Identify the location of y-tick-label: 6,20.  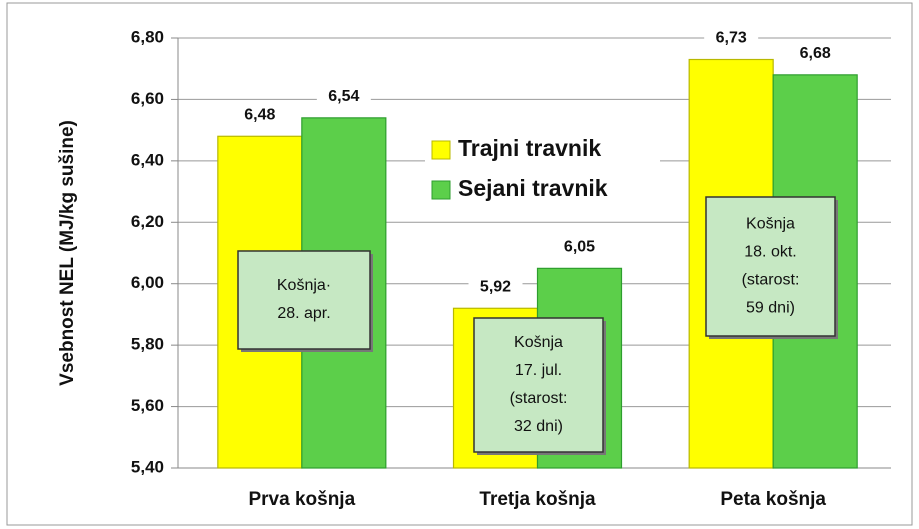
(147, 221).